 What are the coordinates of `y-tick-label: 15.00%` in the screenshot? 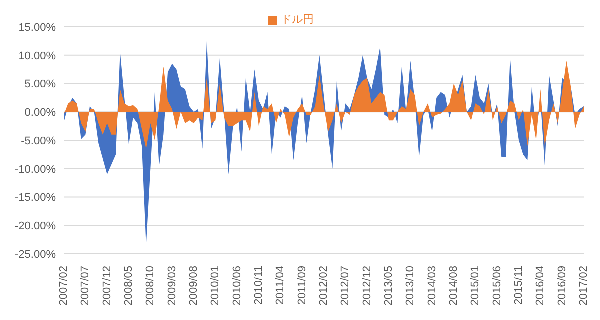 It's located at (37, 28).